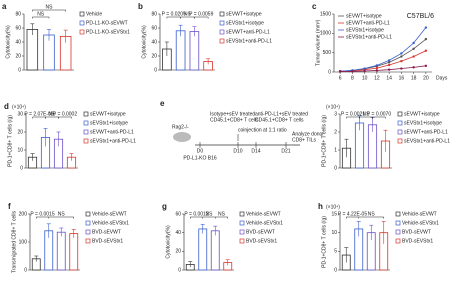 Image resolution: width=474 pixels, height=293 pixels. I want to click on day-label: D21, so click(285, 151).